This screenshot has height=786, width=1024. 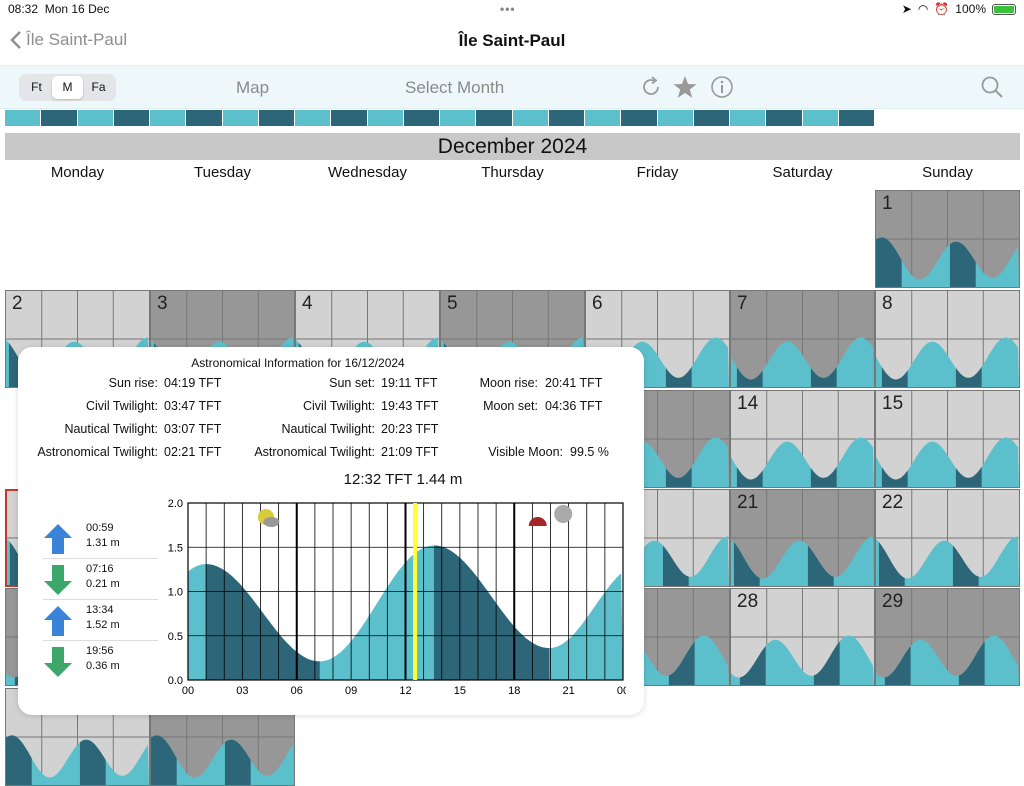 I want to click on falling-tide-band, so click(x=262, y=612).